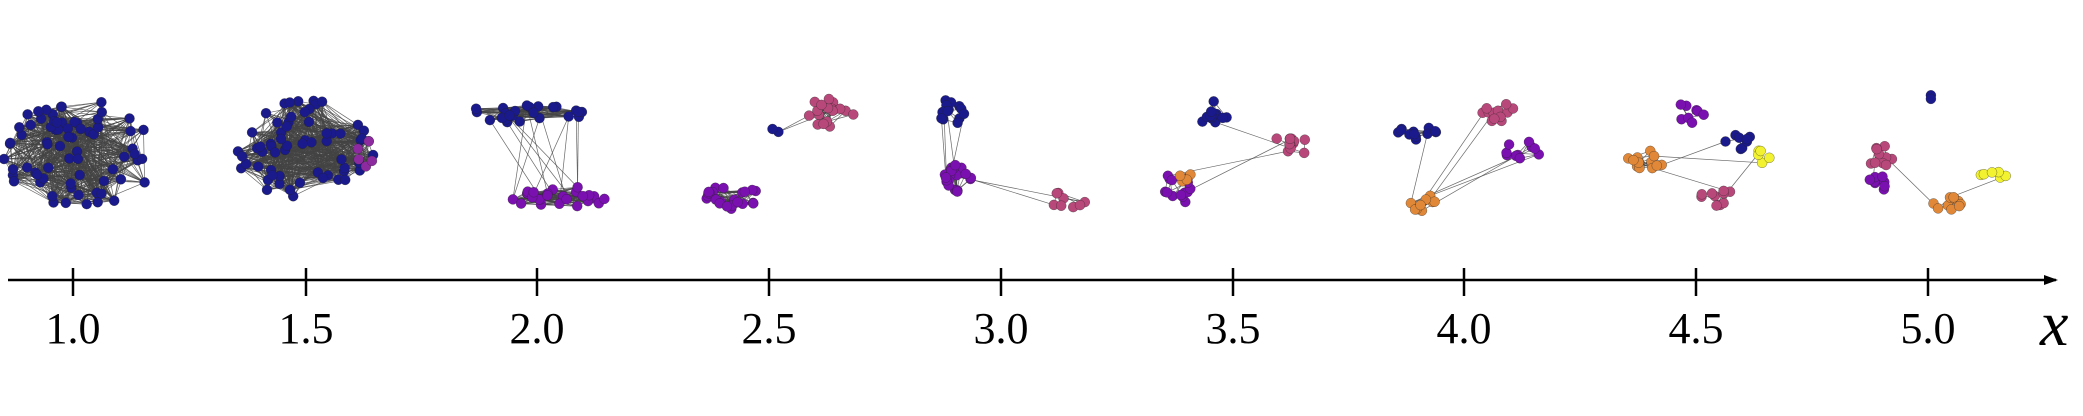 The image size is (2083, 416). I want to click on x-tick-label: 3.0, so click(1001, 328).